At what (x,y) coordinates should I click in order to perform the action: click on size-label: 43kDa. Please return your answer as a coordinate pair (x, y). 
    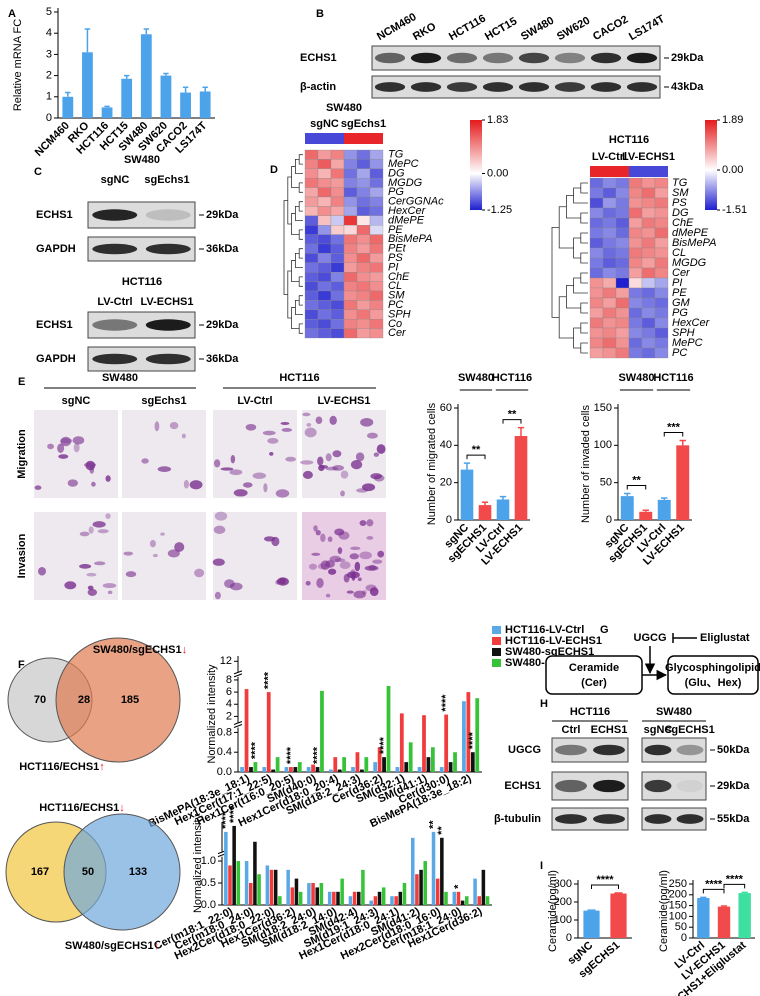
    Looking at the image, I should click on (687, 87).